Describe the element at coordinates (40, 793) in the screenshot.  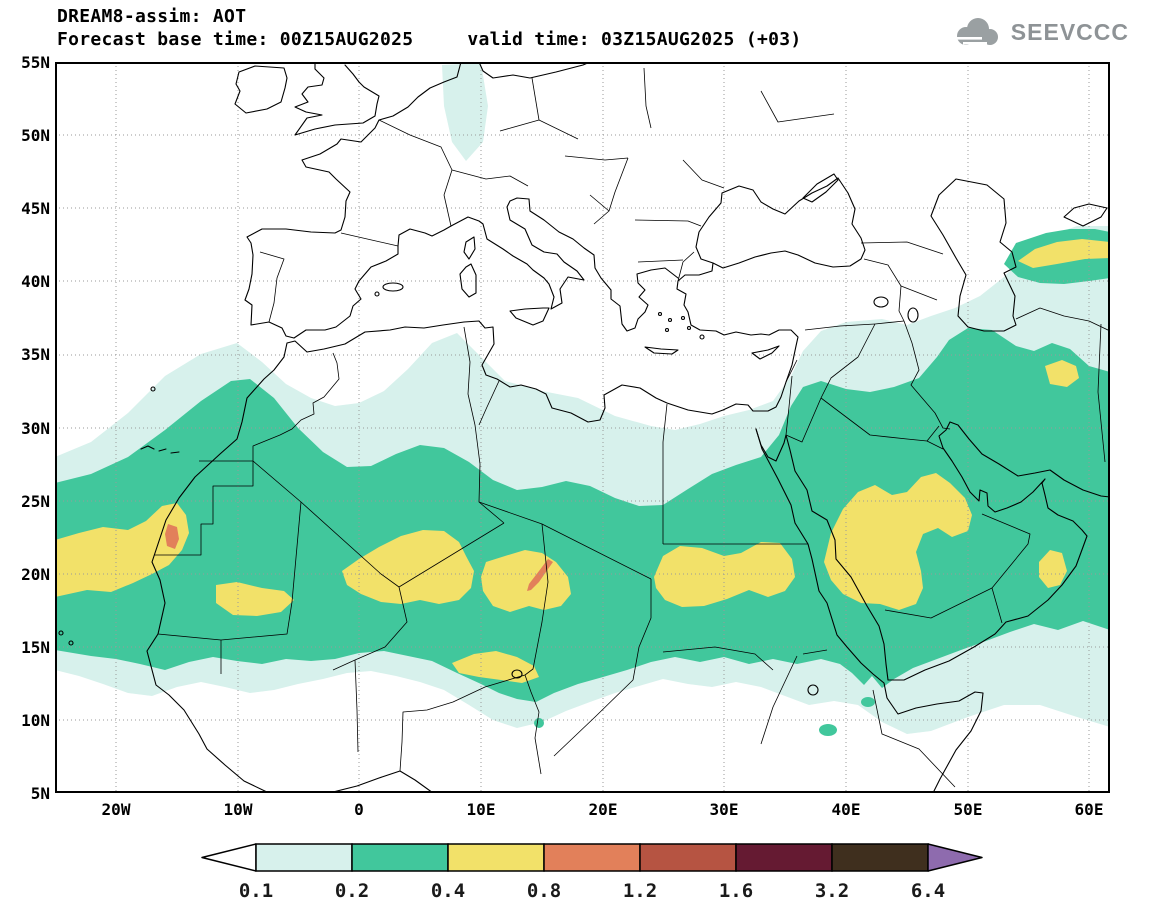
I see `lat-tick-label: 5N` at that location.